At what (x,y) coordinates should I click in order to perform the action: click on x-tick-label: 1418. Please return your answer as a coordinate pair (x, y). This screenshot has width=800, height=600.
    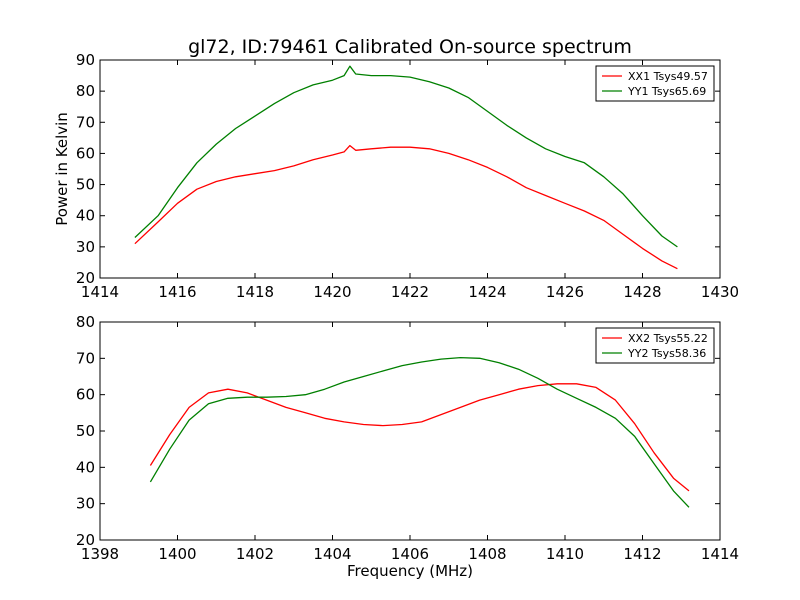
    Looking at the image, I should click on (255, 292).